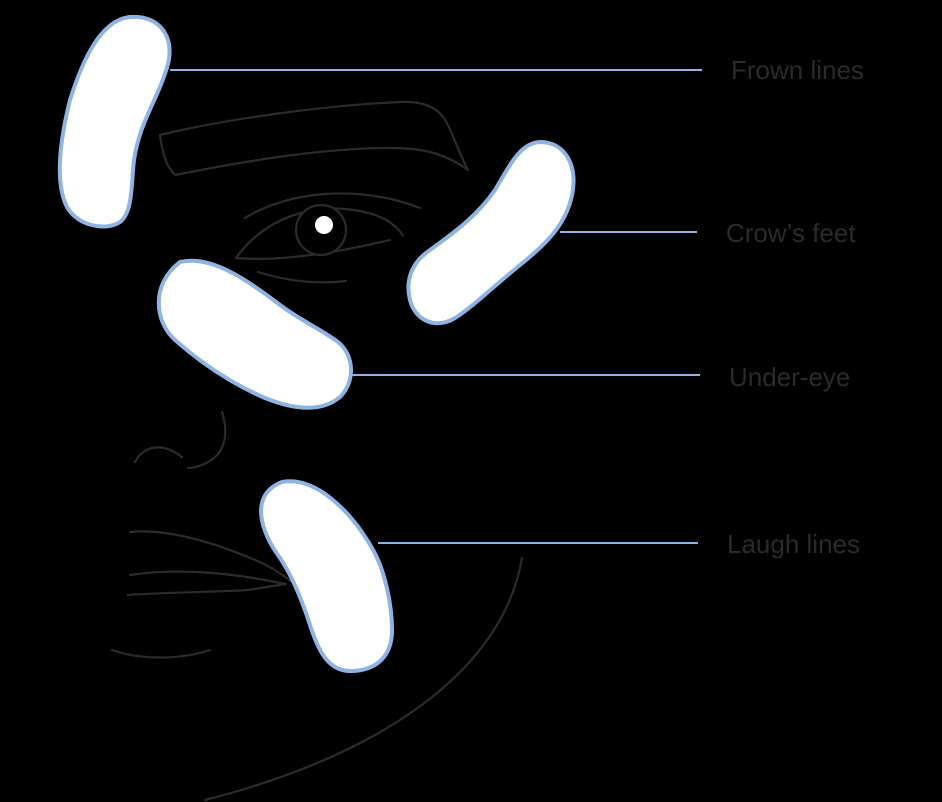 The image size is (942, 802). I want to click on chin, so click(161, 654).